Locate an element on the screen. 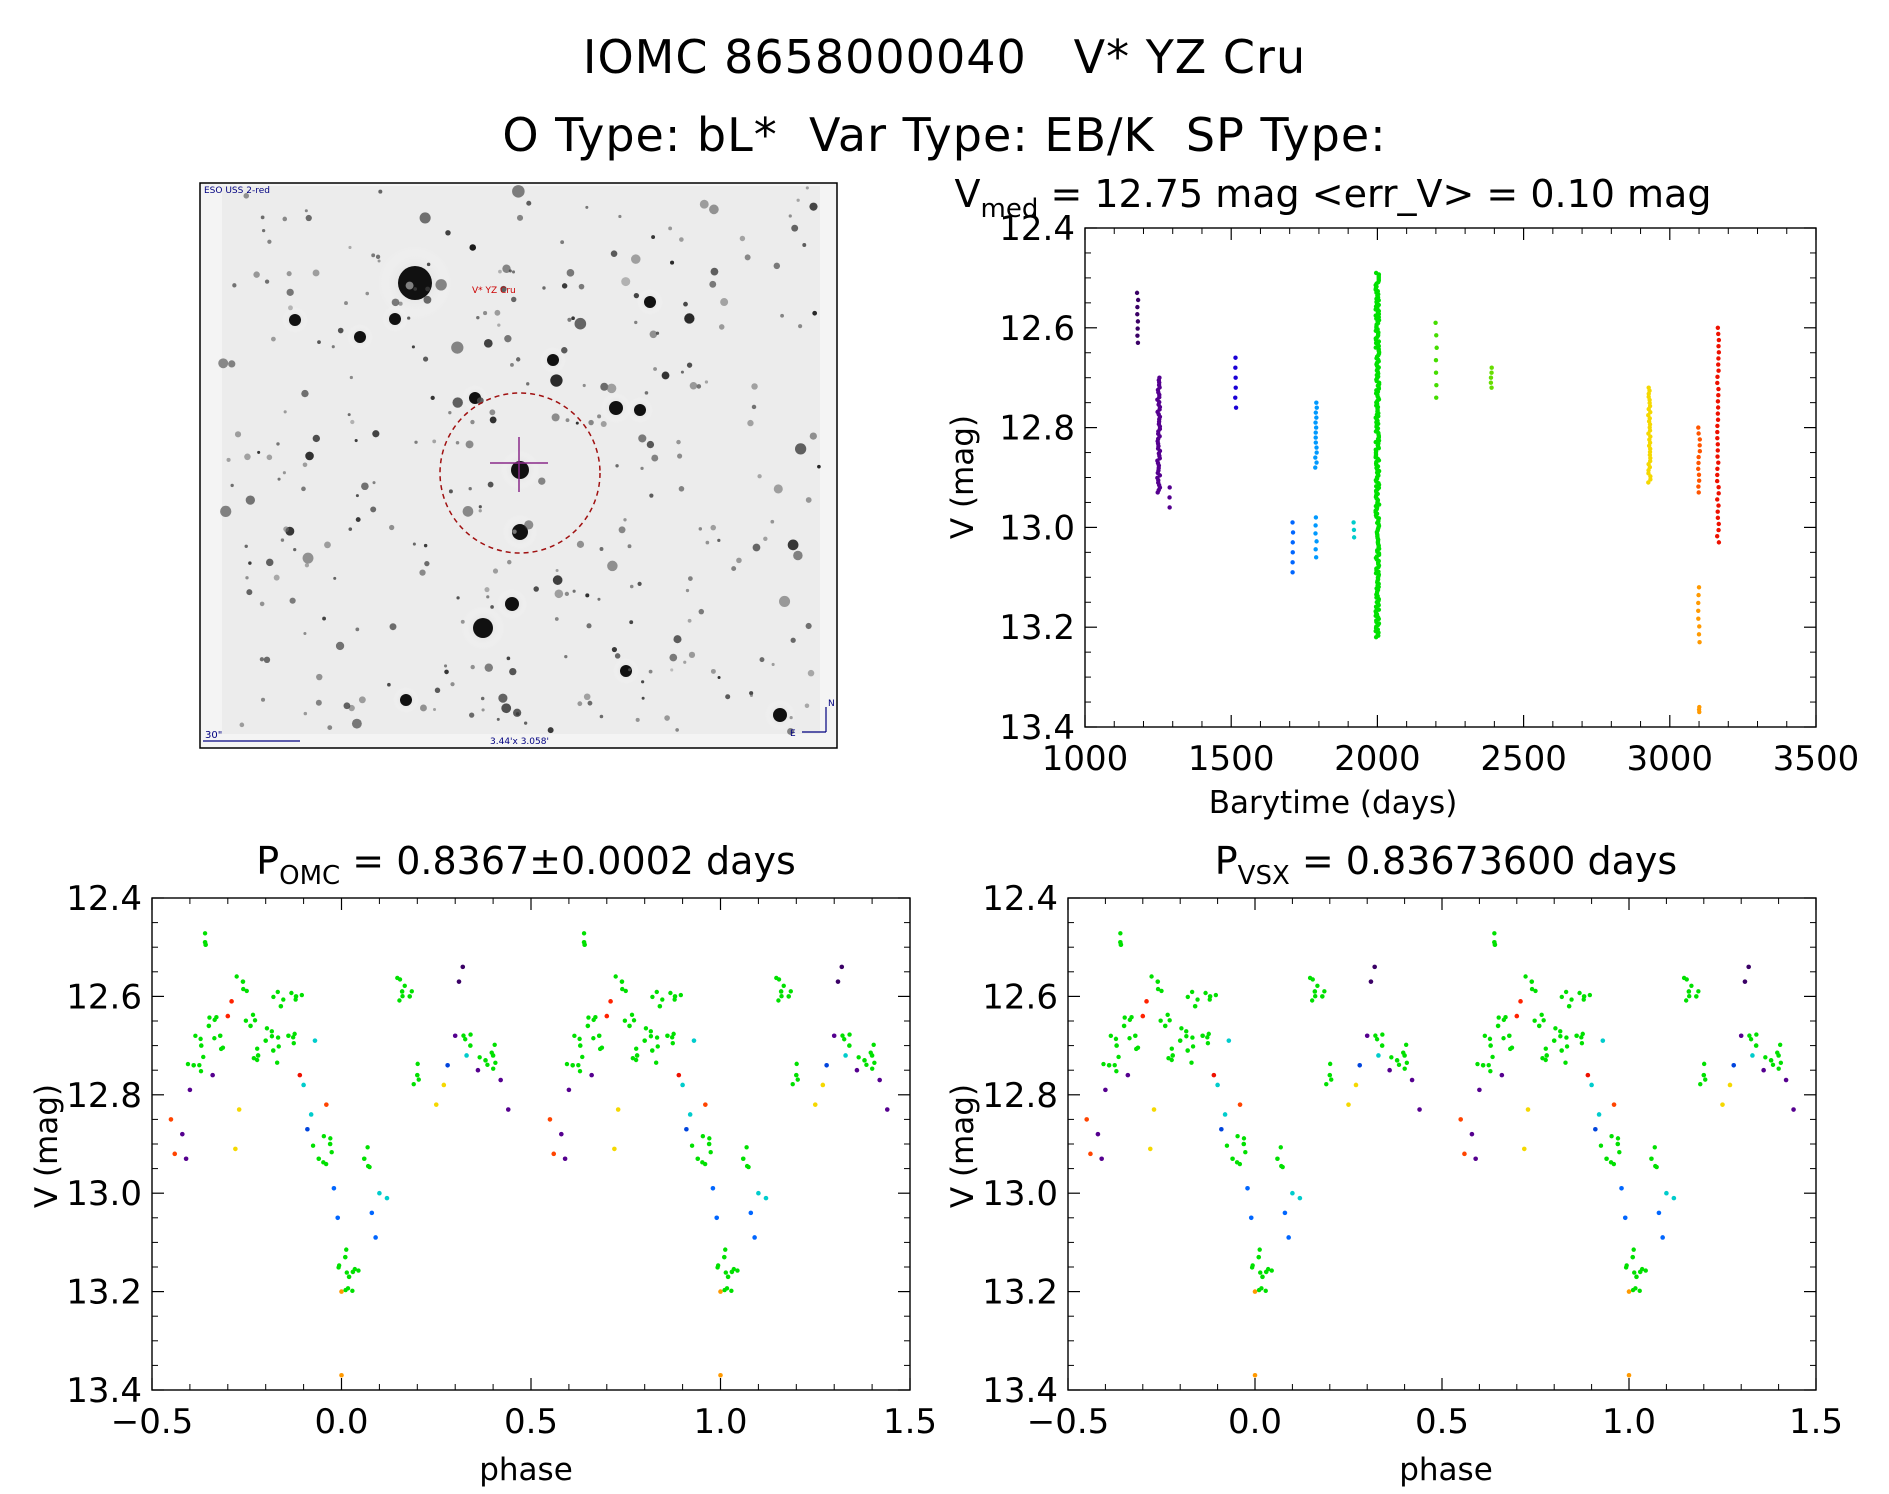 The image size is (1889, 1494). phase-vsx-ytick-label: 13.4 is located at coordinates (1020, 1391).